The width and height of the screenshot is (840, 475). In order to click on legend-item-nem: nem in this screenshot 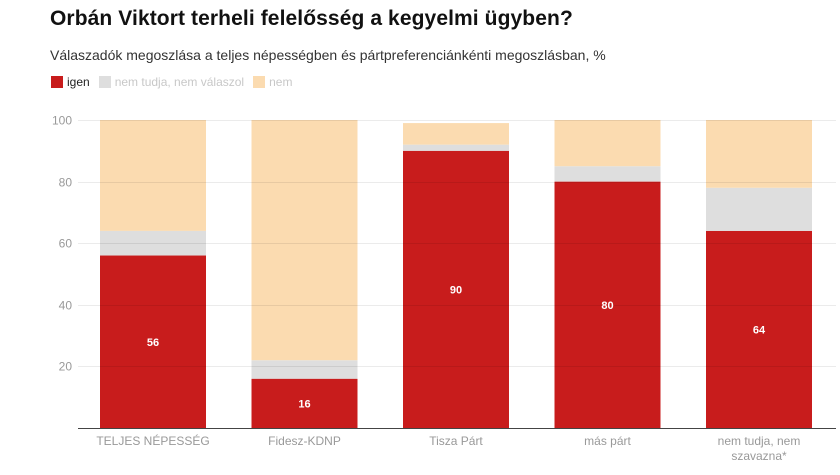, I will do `click(272, 82)`.